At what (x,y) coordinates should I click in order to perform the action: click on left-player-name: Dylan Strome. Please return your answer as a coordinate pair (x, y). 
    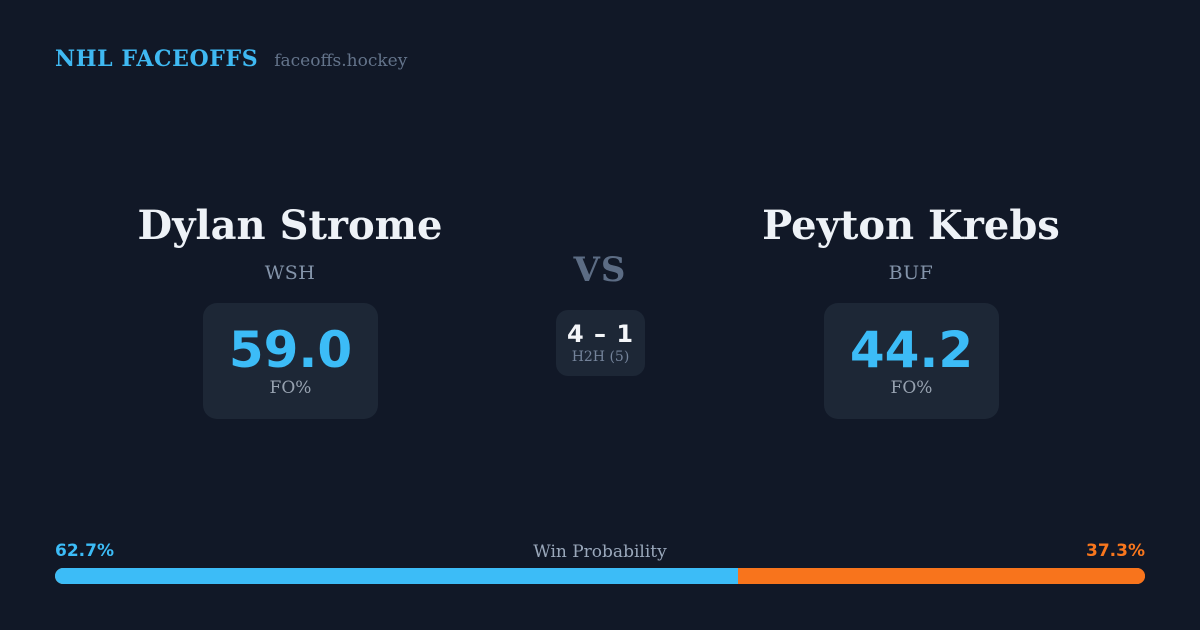
    Looking at the image, I should click on (290, 225).